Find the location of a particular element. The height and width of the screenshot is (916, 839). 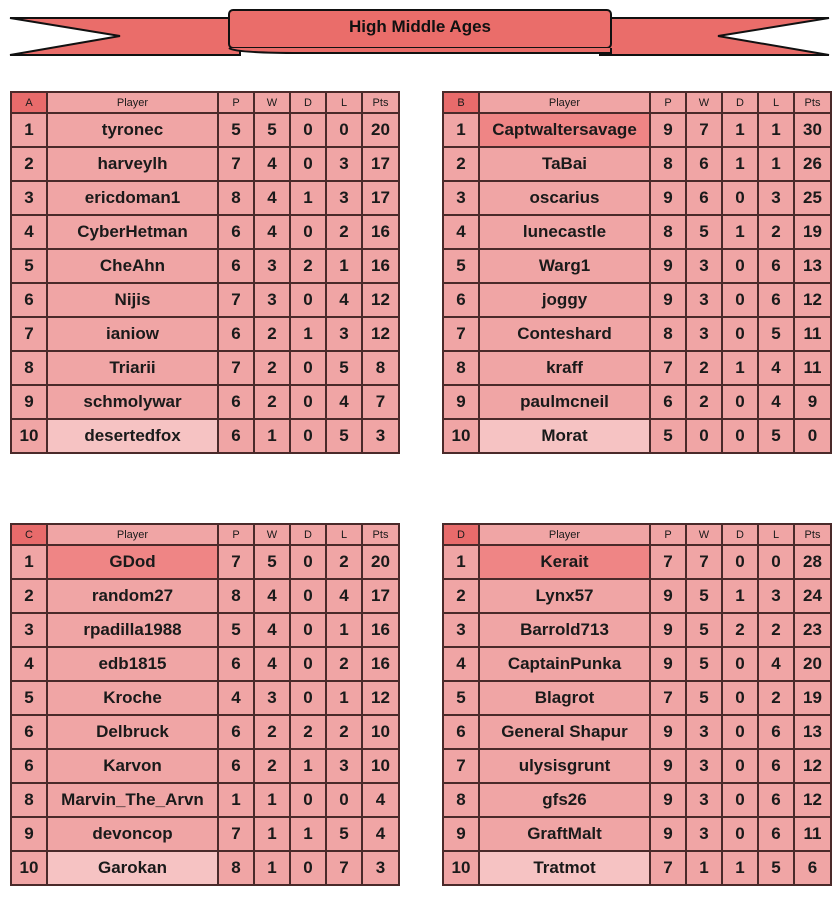

table-row: 2 harveylh 7 4 0 3 17 is located at coordinates (205, 164).